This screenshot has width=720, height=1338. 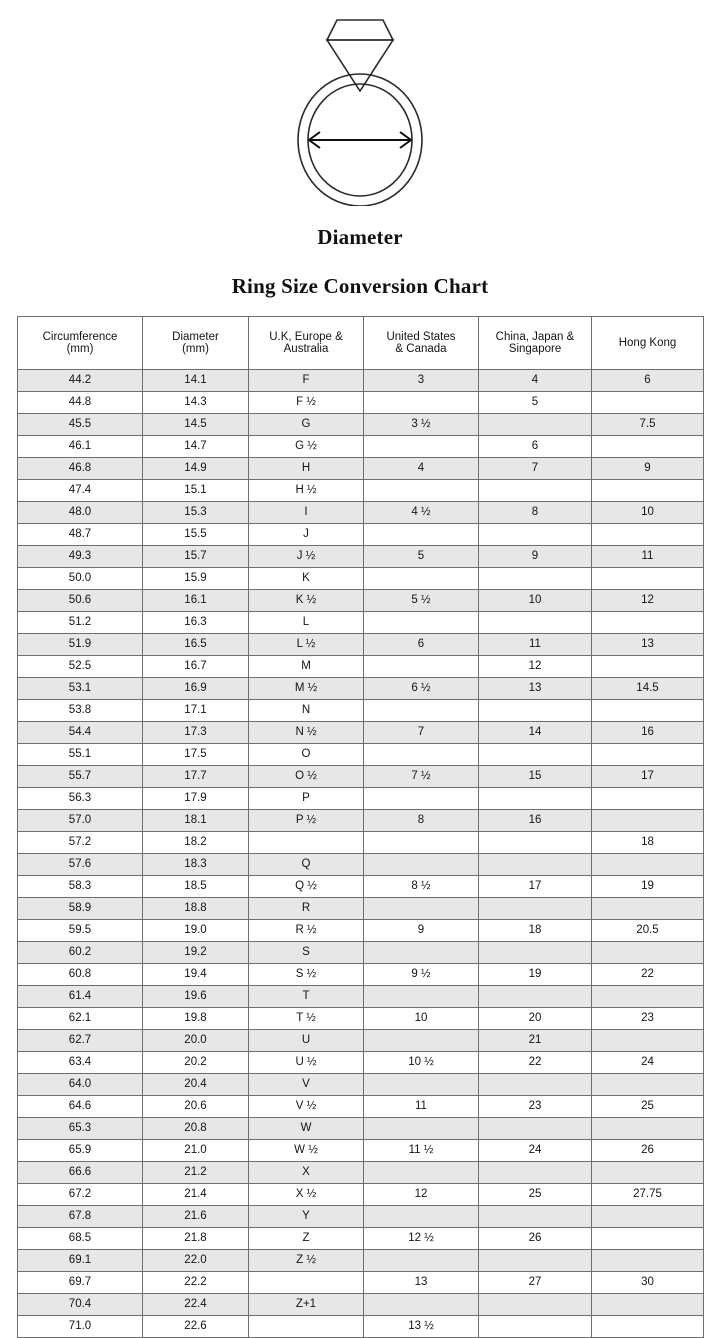 What do you see at coordinates (80, 1062) in the screenshot?
I see `table-cell: 63.4` at bounding box center [80, 1062].